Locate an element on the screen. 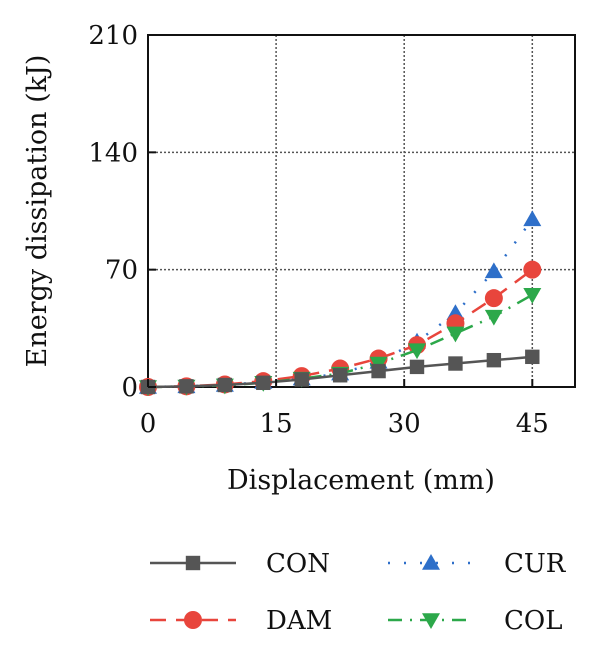 The width and height of the screenshot is (600, 653). series-con is located at coordinates (340, 372).